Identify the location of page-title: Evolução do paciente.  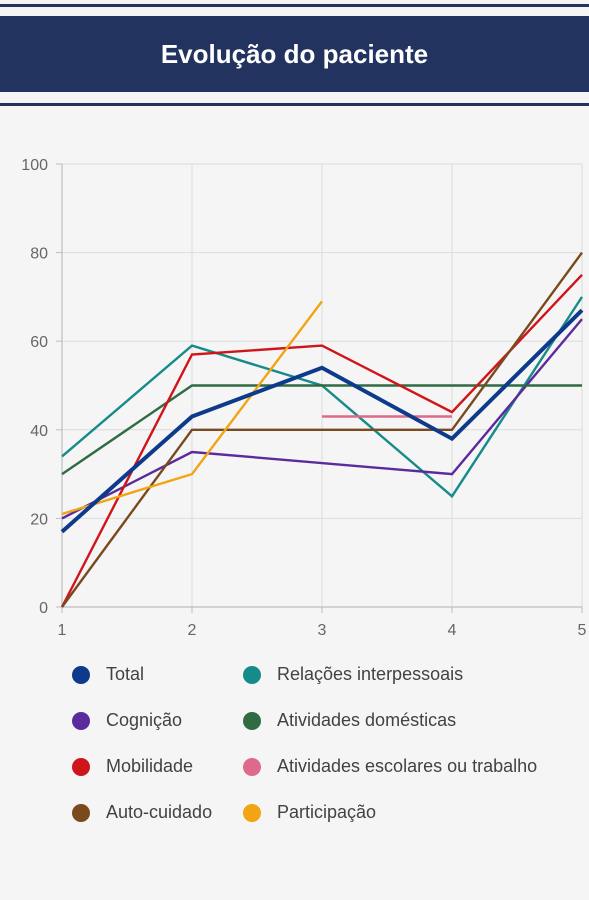
(294, 53).